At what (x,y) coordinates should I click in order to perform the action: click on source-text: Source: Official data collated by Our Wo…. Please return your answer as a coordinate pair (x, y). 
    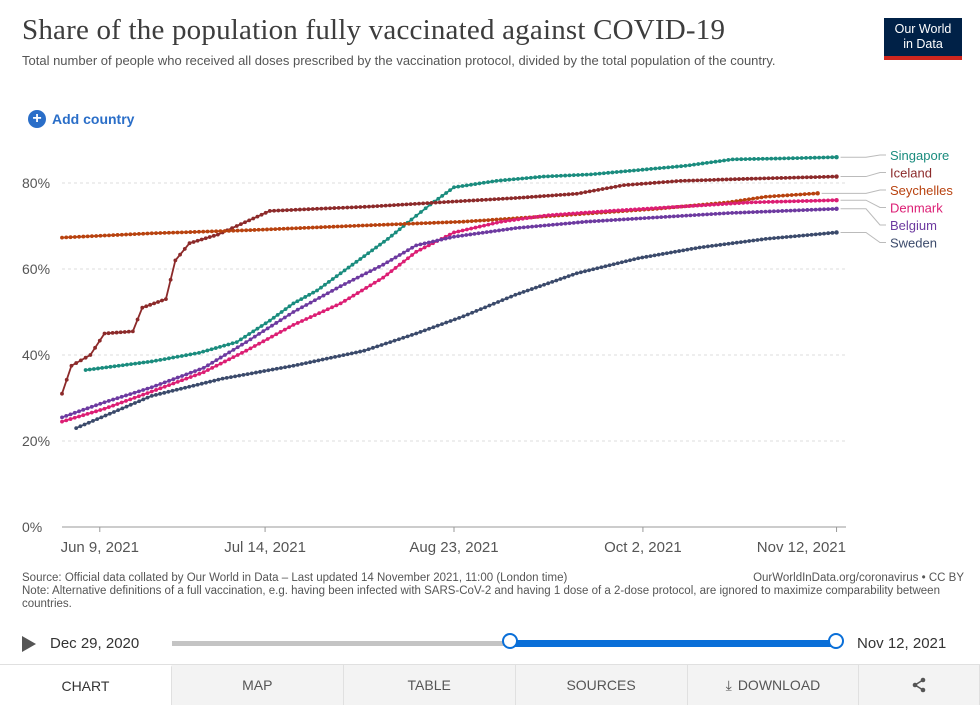
    Looking at the image, I should click on (295, 578).